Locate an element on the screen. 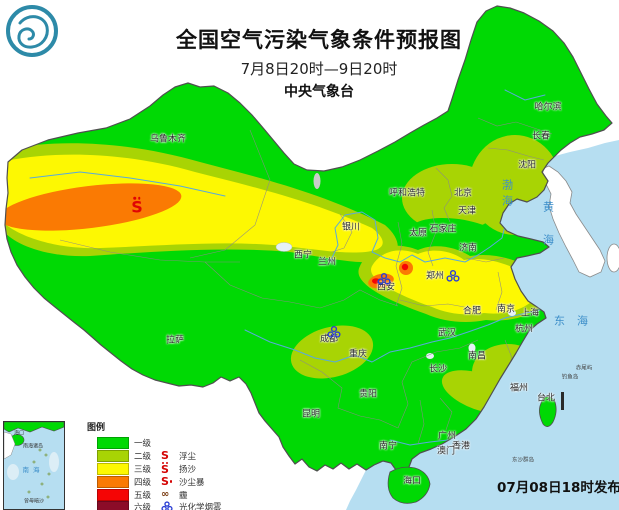  sandstorm-icon: S is located at coordinates (170, 481).